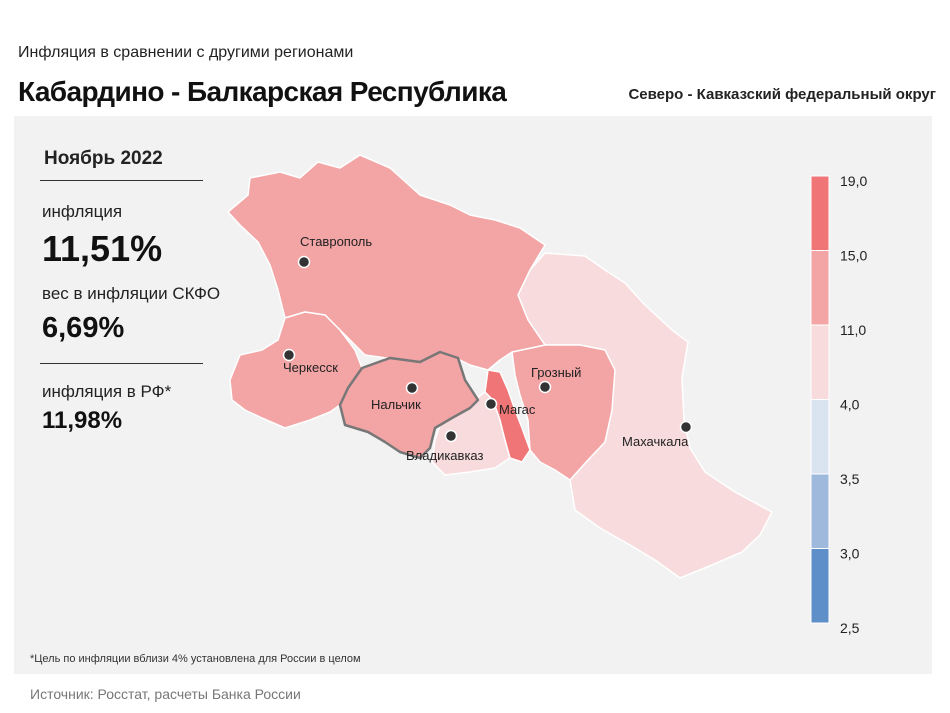  What do you see at coordinates (563, 412) in the screenshot?
I see `region-chechnya` at bounding box center [563, 412].